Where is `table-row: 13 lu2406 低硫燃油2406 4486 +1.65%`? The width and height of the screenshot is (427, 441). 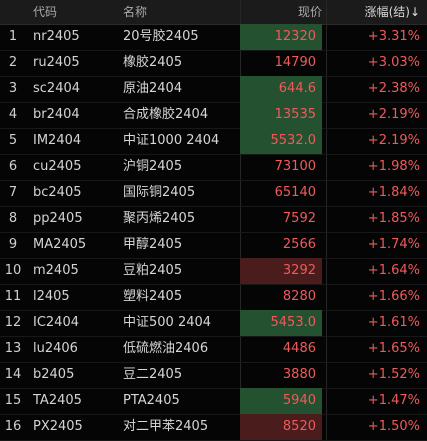
table-row: 13 lu2406 低硫燃油2406 4486 +1.65% is located at coordinates (213, 349).